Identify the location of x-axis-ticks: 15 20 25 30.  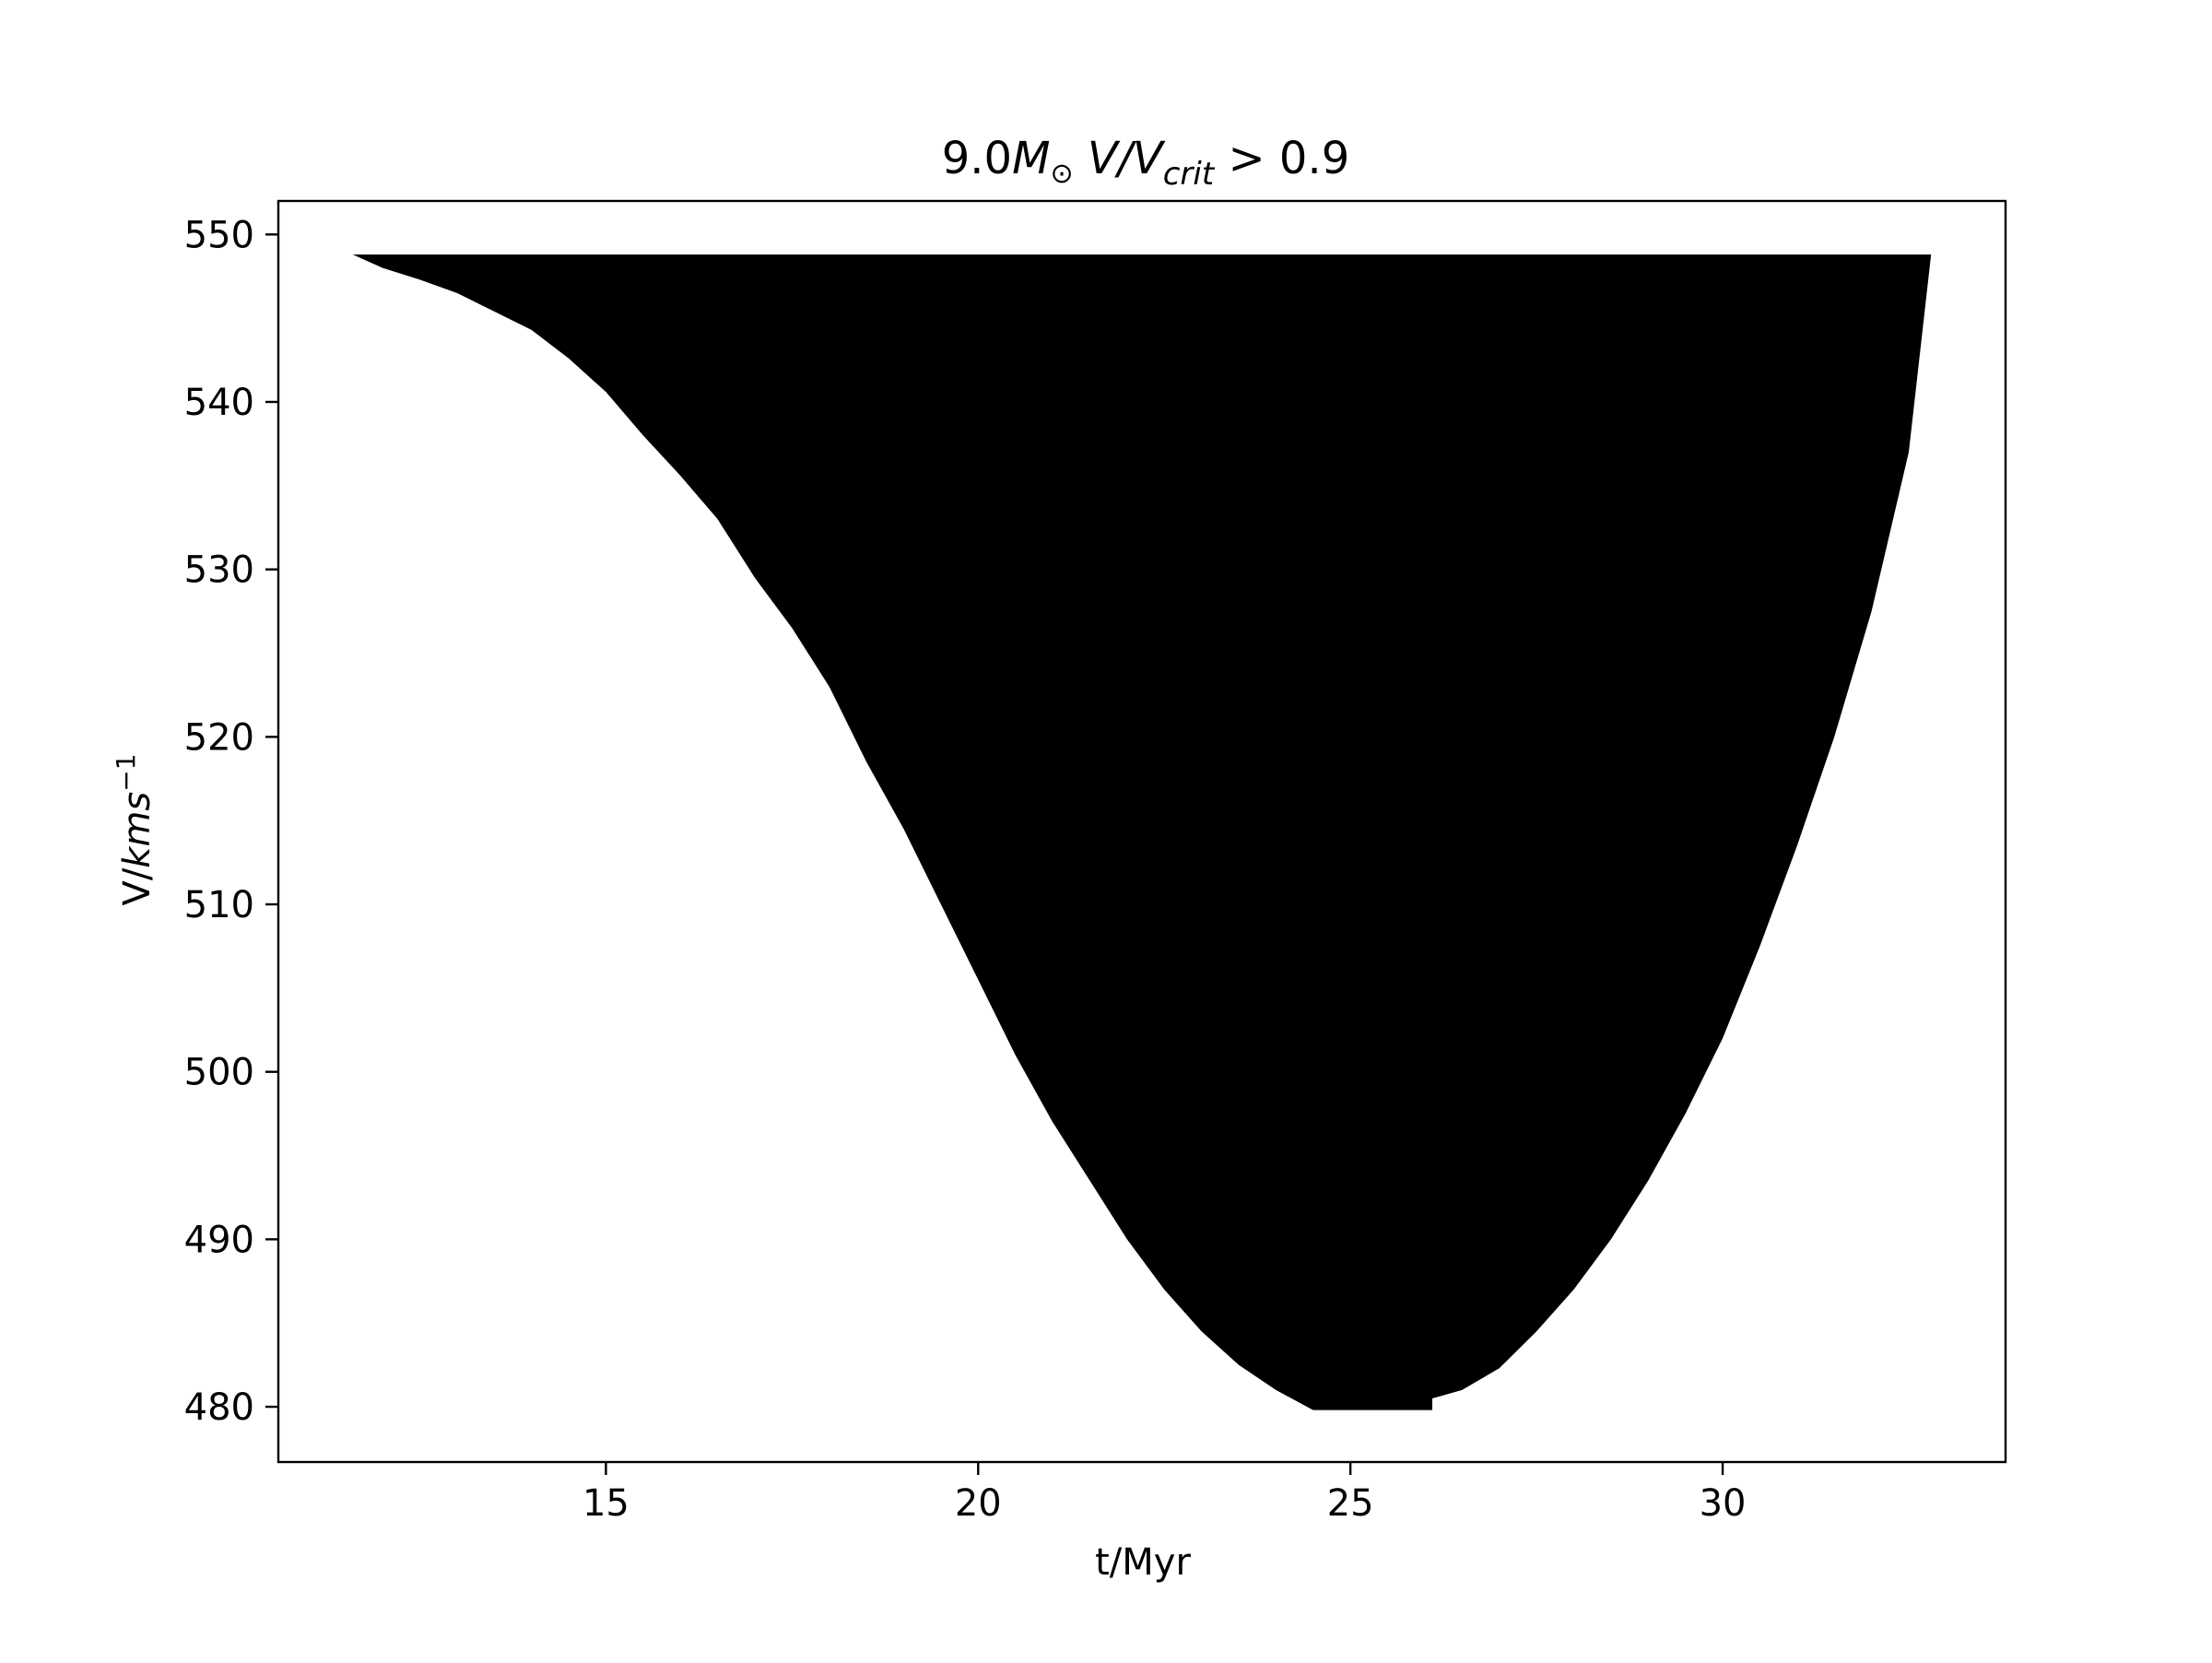
(1164, 1493).